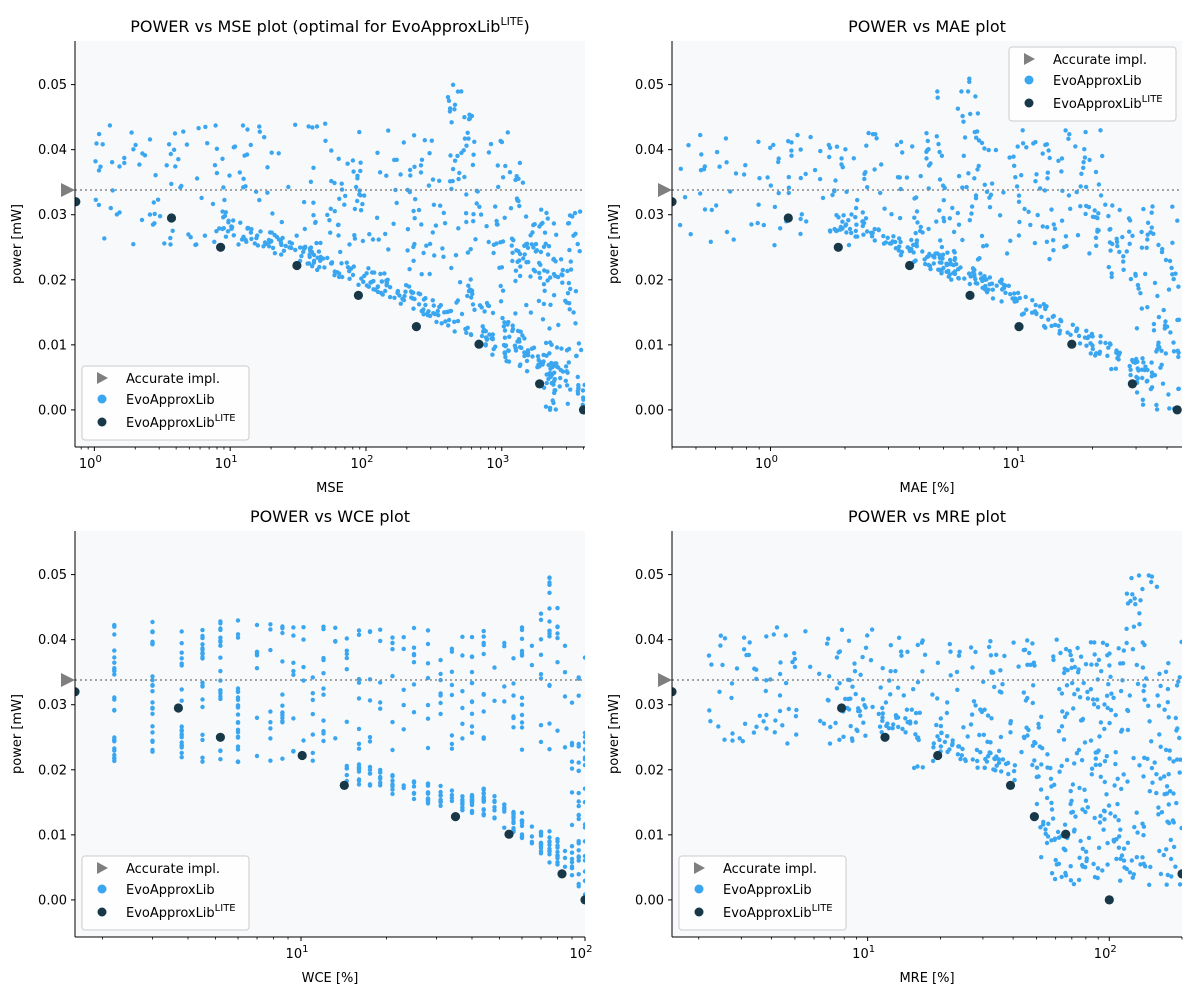 Image resolution: width=1200 pixels, height=1000 pixels. Describe the element at coordinates (170, 400) in the screenshot. I see `legend-evo-label: EvoApproxLib` at that location.